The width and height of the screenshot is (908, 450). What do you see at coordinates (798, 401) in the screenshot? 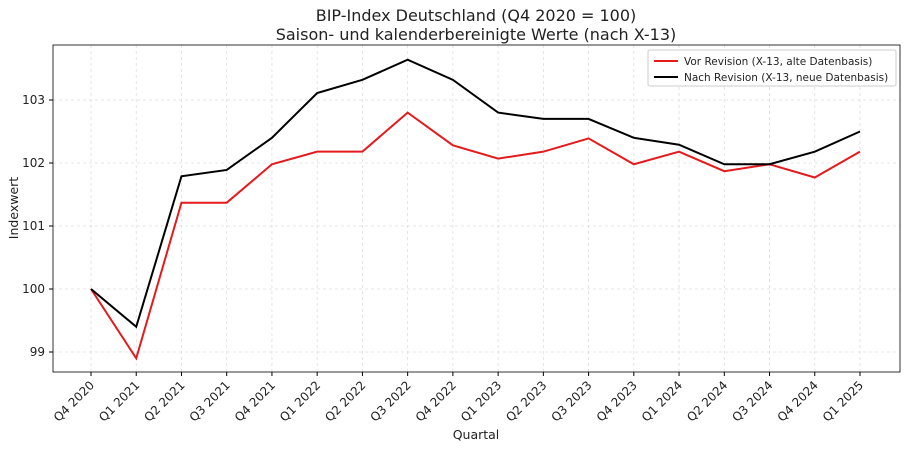
I see `x-tick-label: Q4 2024` at bounding box center [798, 401].